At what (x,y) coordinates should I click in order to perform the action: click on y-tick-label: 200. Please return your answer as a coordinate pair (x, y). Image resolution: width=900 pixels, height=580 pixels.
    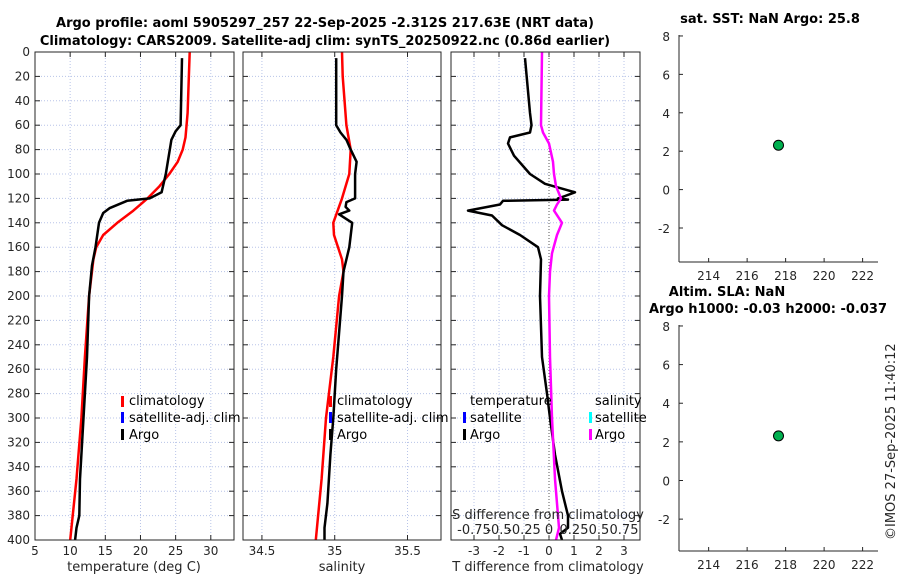
    Looking at the image, I should click on (18, 296).